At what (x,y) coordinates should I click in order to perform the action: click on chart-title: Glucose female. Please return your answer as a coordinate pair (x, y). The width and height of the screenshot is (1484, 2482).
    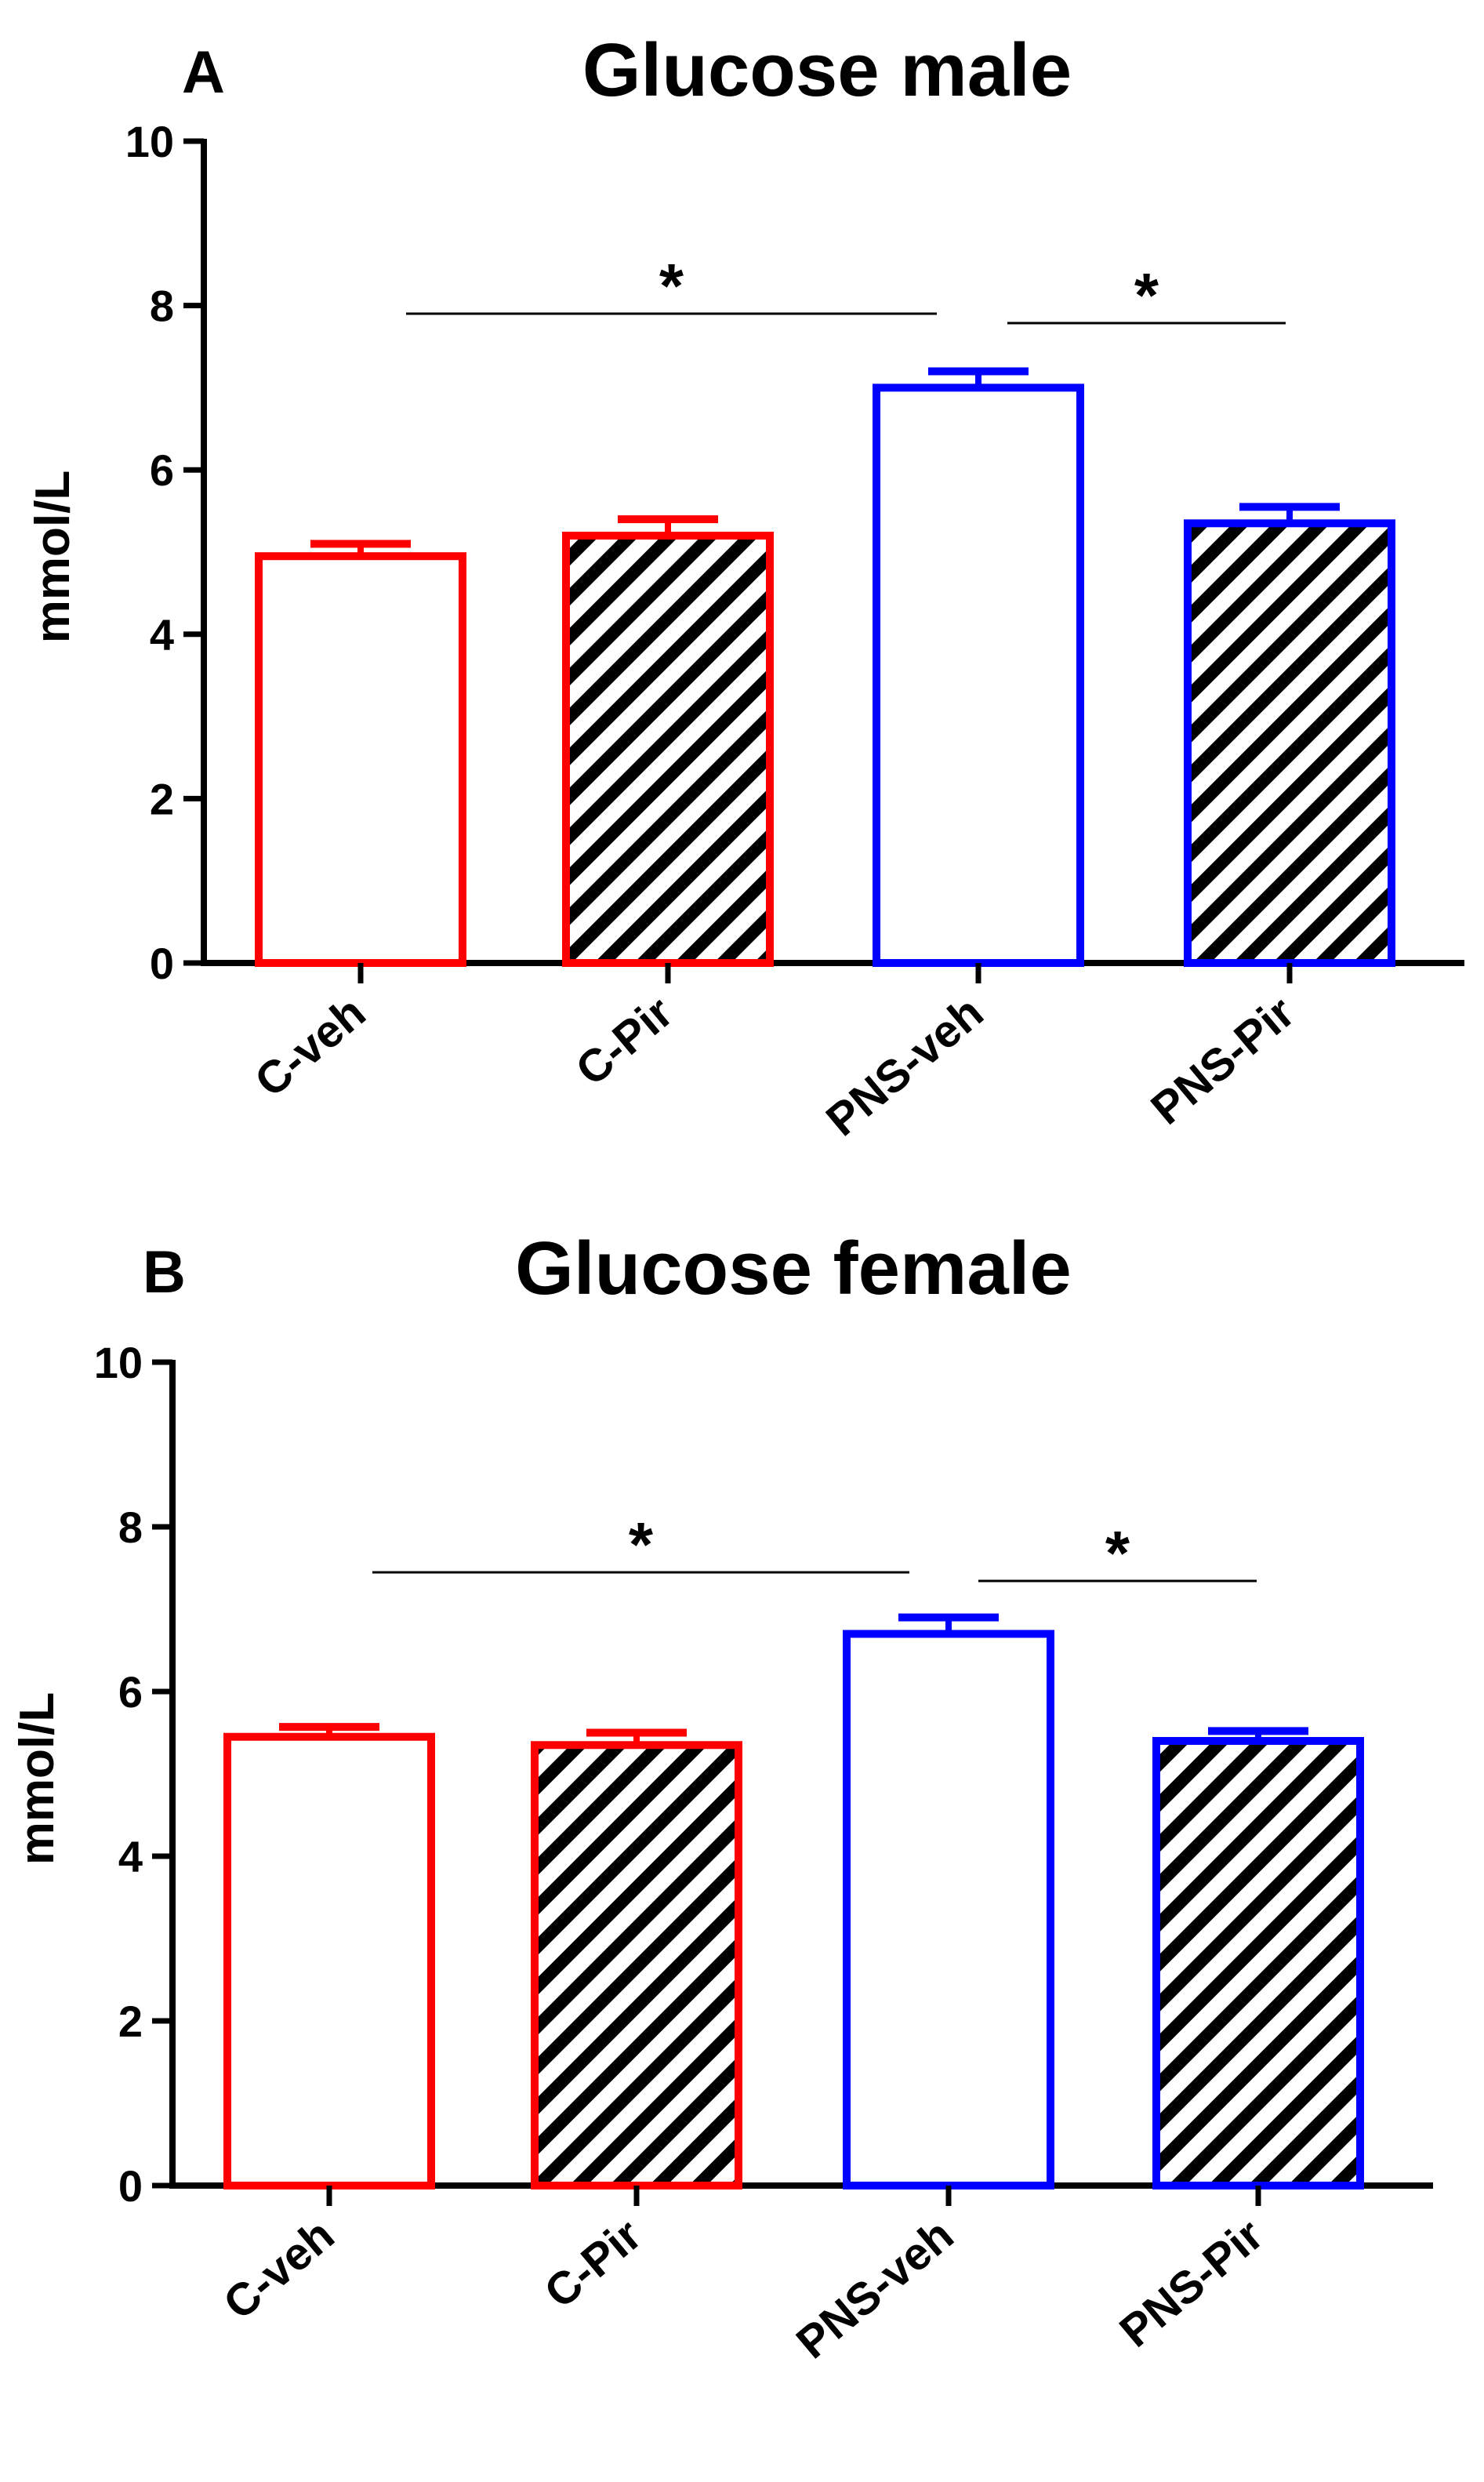
    Looking at the image, I should click on (793, 1268).